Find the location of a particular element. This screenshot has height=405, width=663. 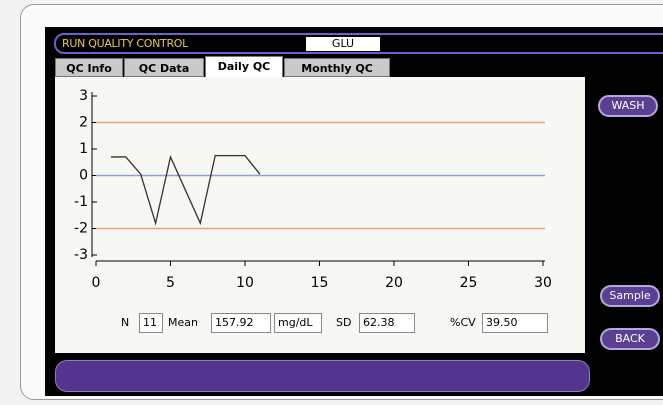

x-tick-label: 15 is located at coordinates (320, 283).